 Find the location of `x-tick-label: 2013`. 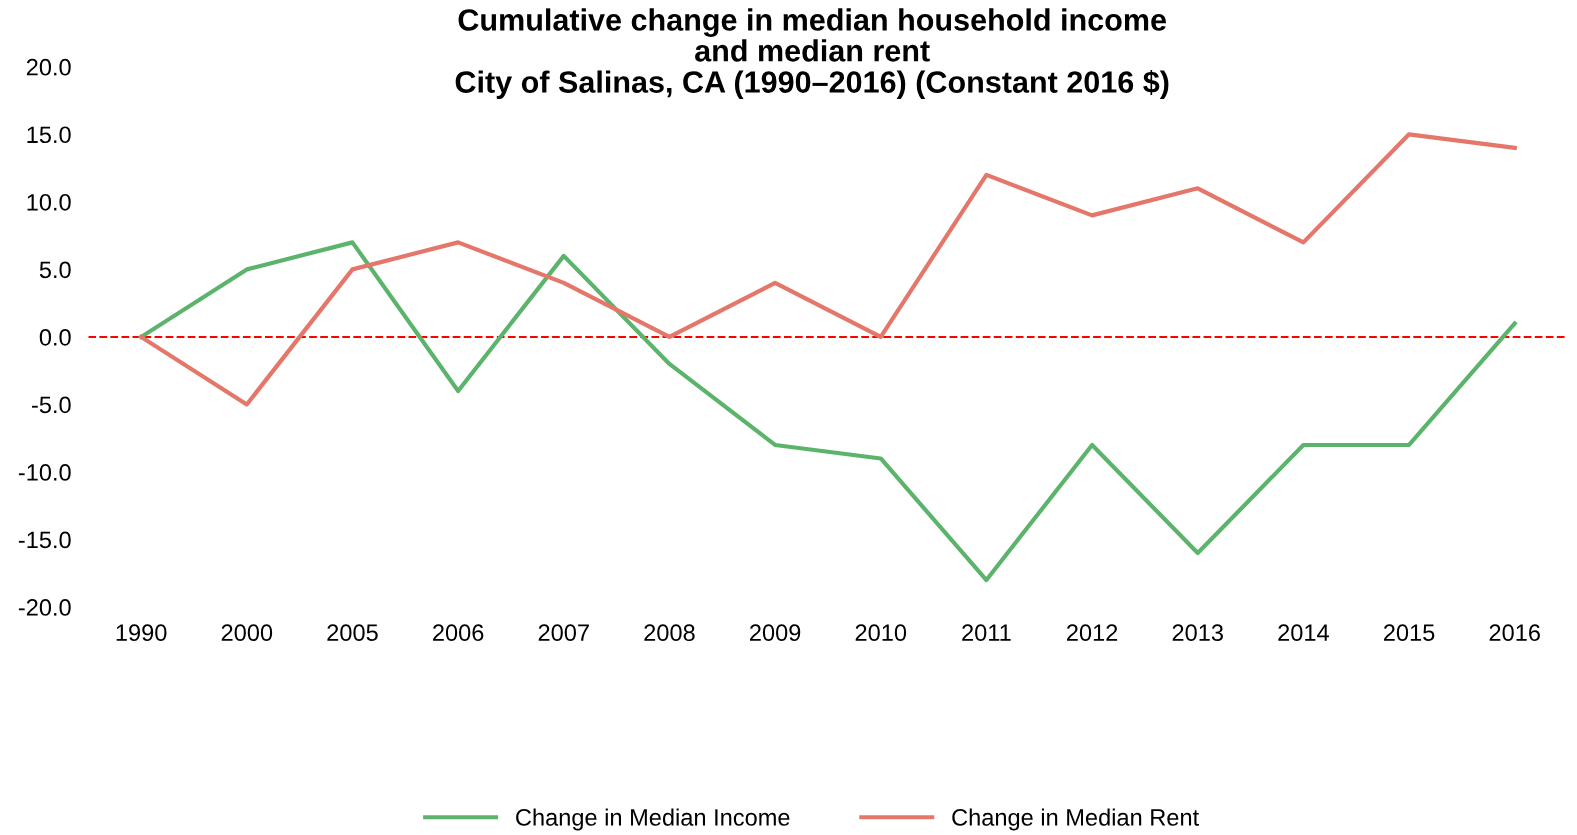

x-tick-label: 2013 is located at coordinates (1197, 633).